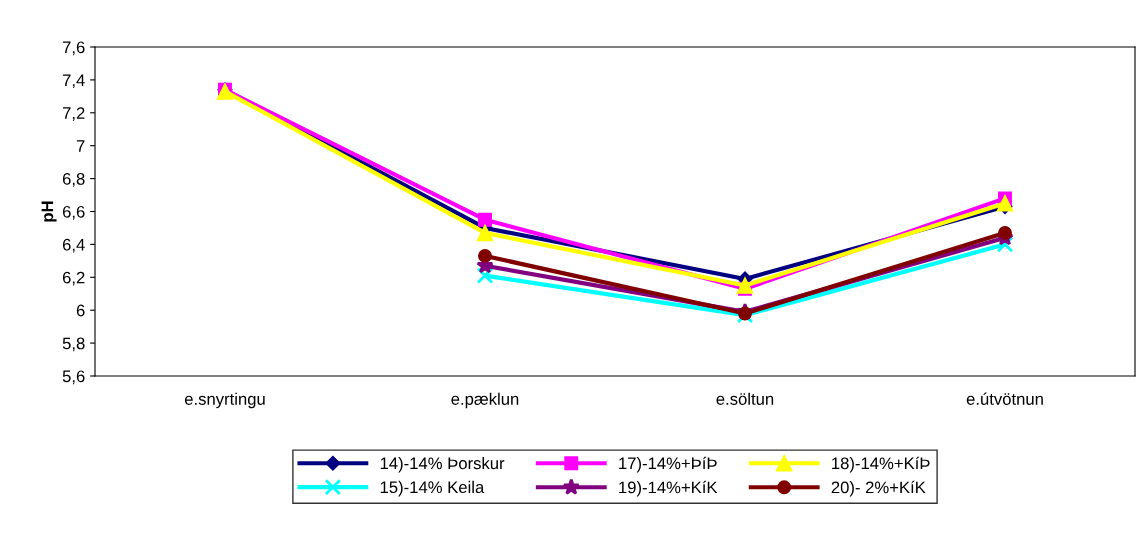 The height and width of the screenshot is (533, 1138). Describe the element at coordinates (80, 146) in the screenshot. I see `y-tick-label: 7` at that location.